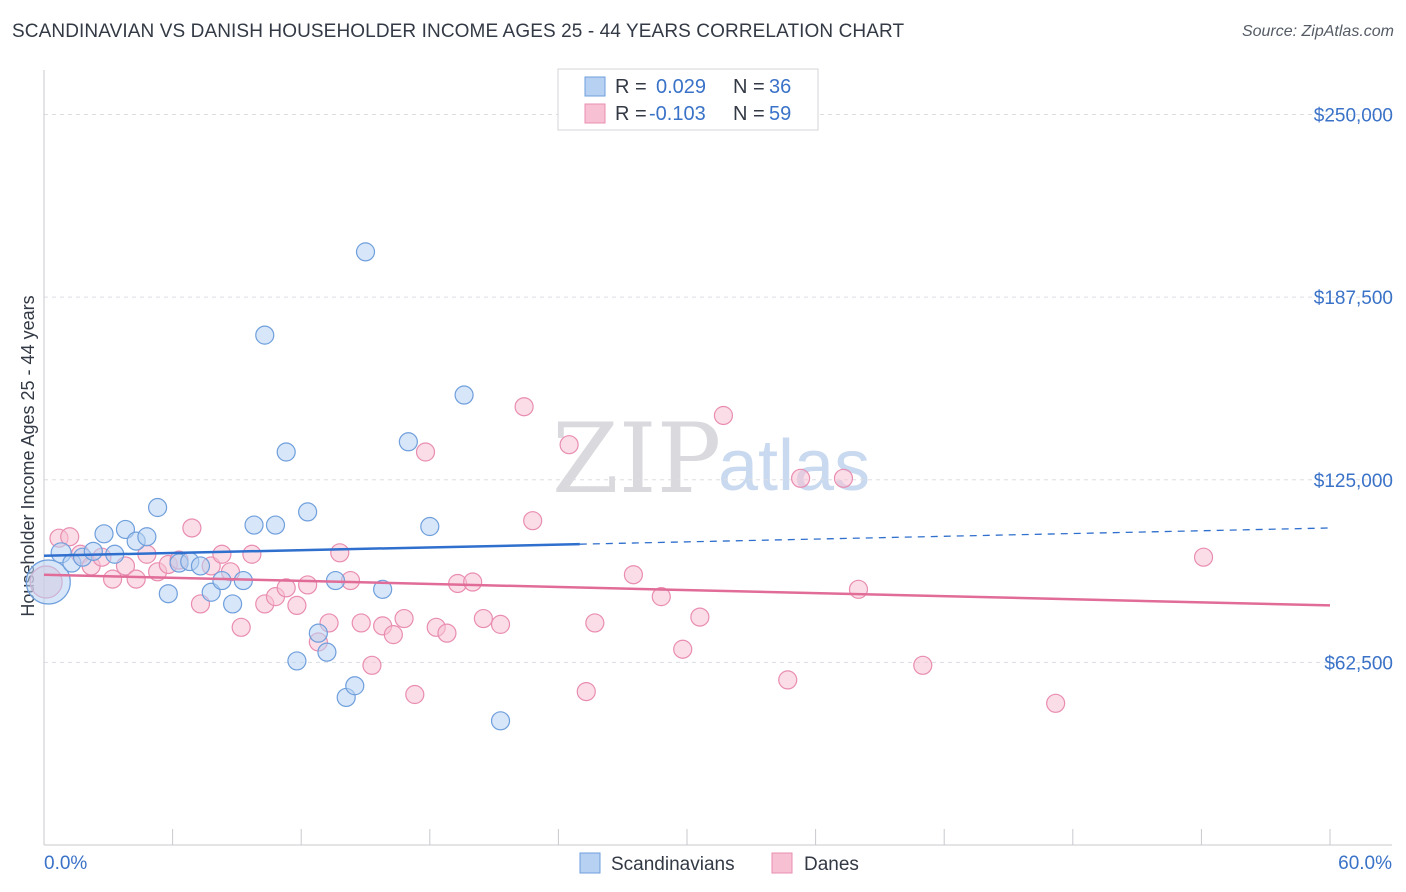  Describe the element at coordinates (595, 113) in the screenshot. I see `legend-swatch-danes` at that location.